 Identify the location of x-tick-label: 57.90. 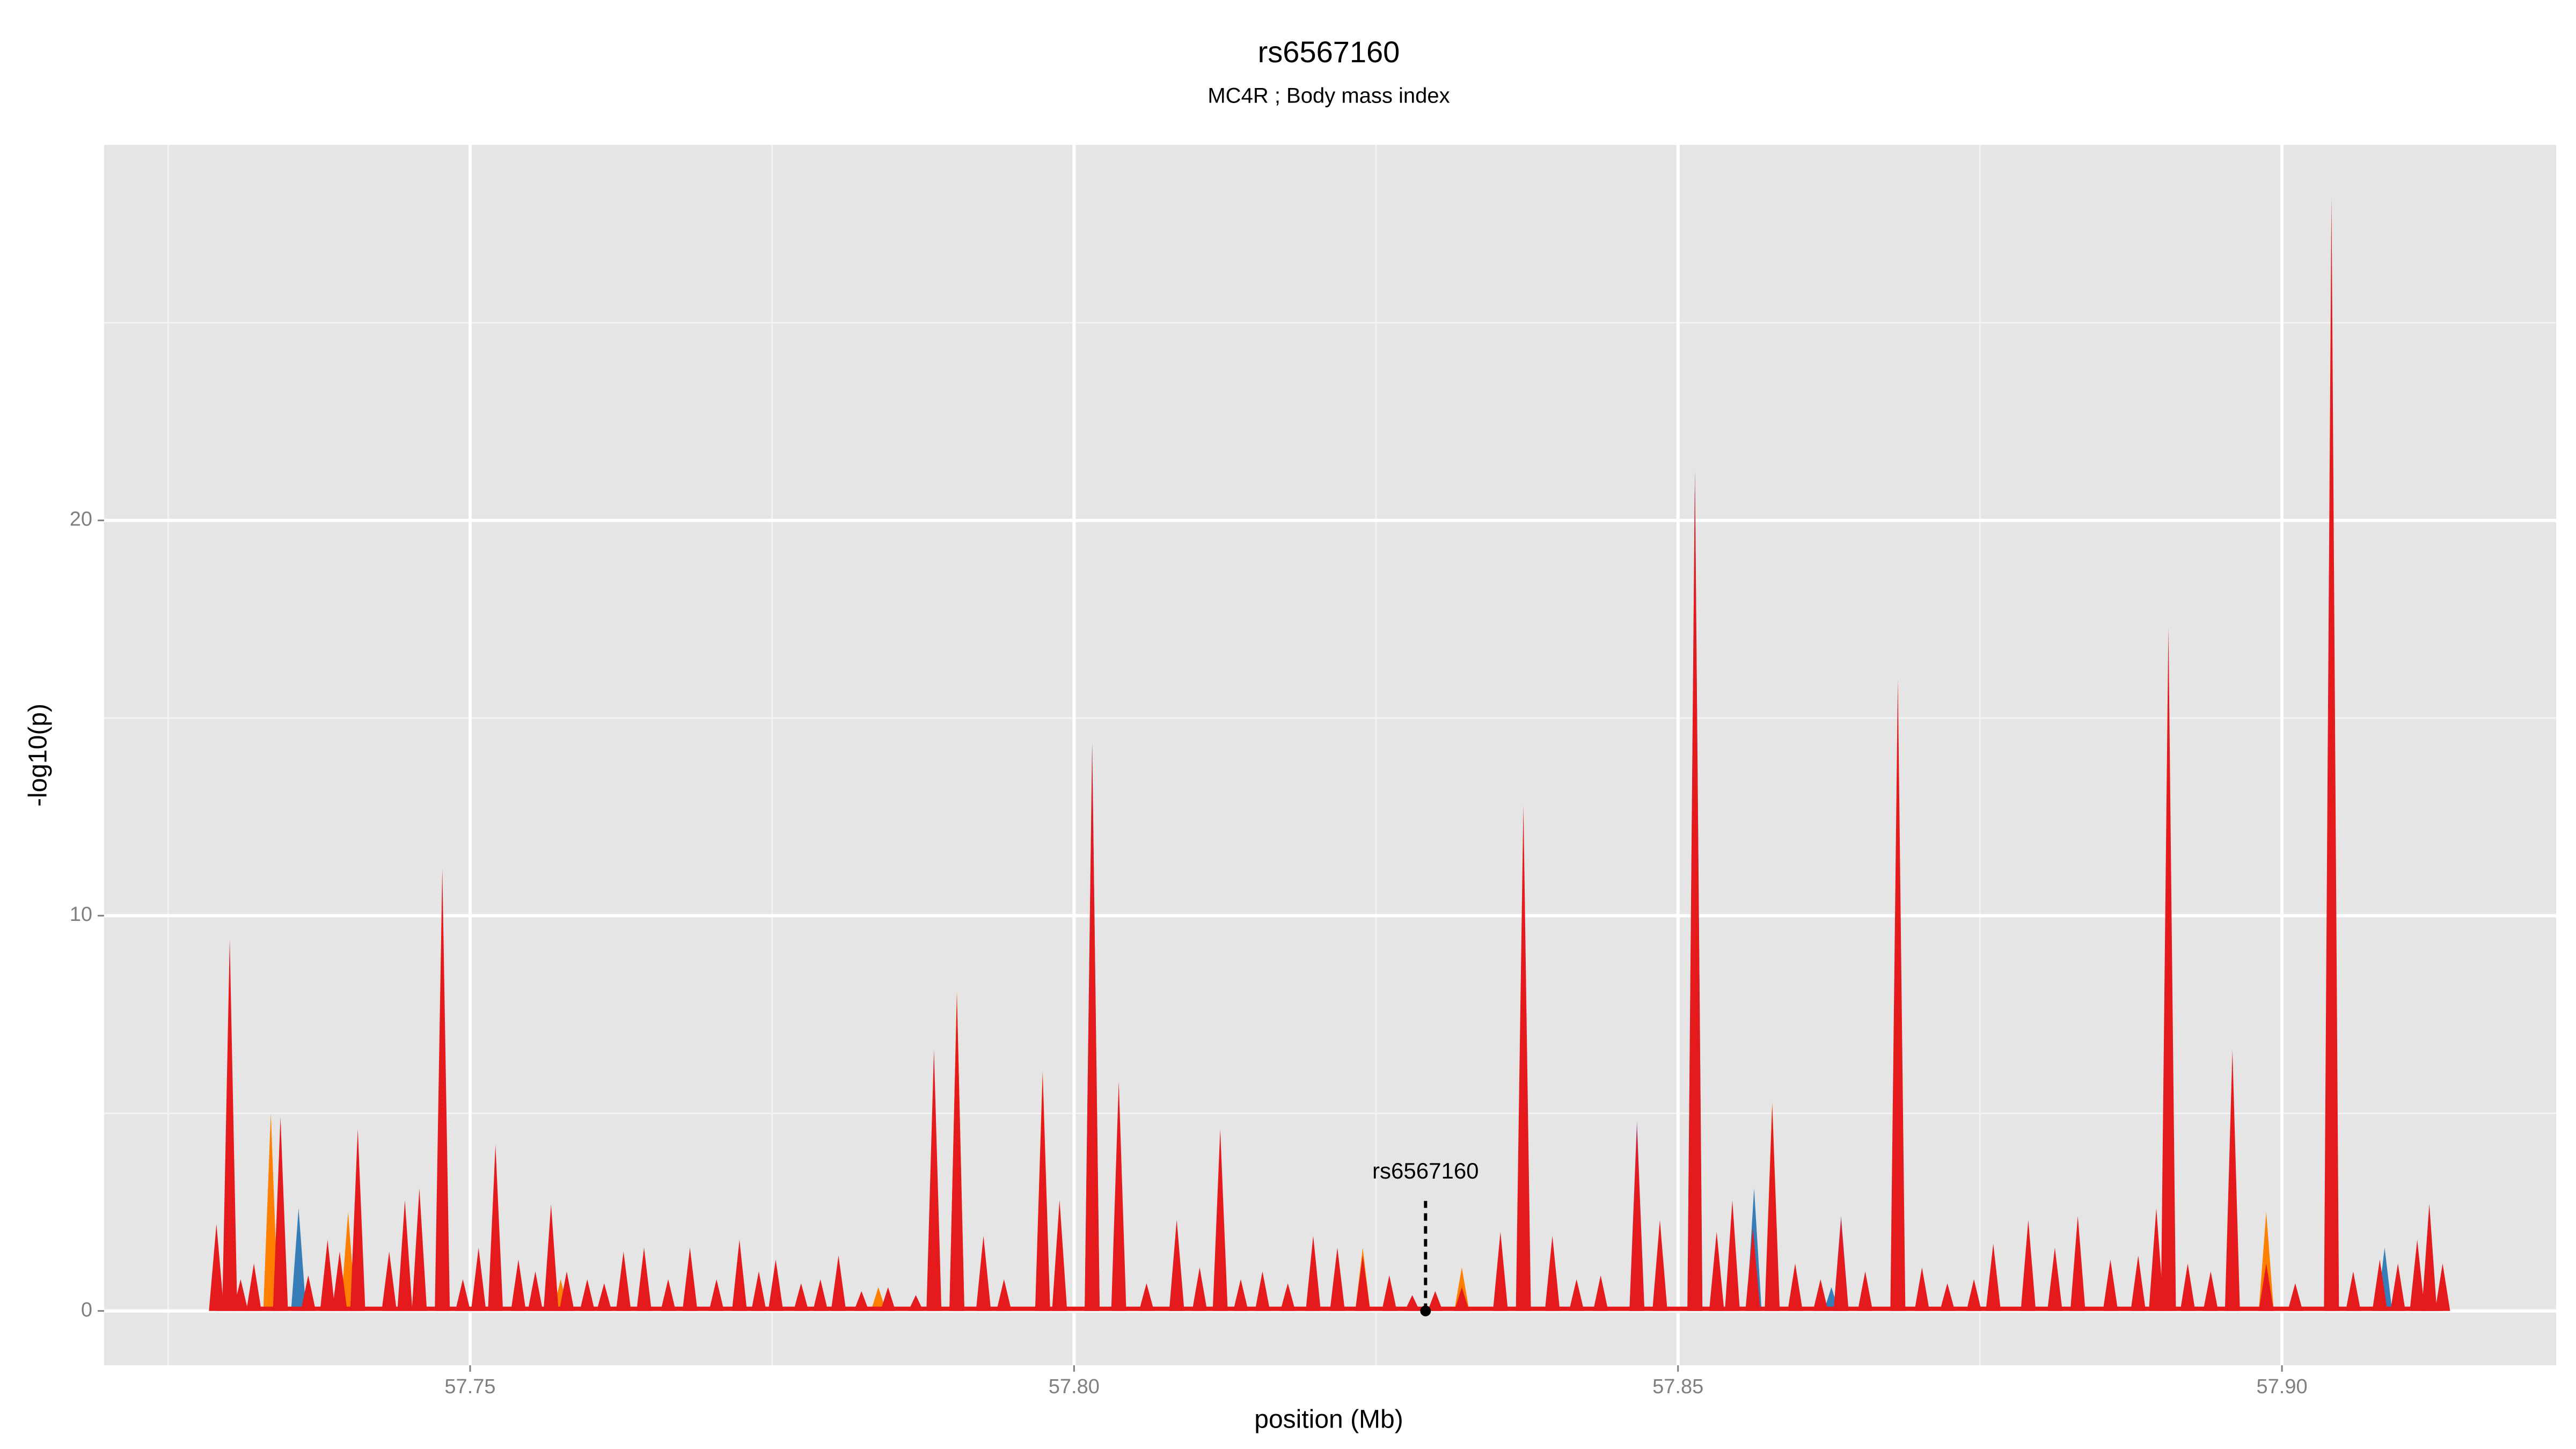
(2282, 1386).